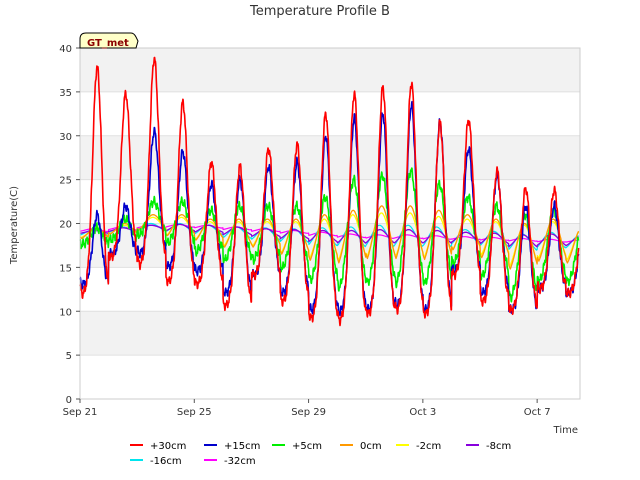  What do you see at coordinates (371, 446) in the screenshot?
I see `legend-label: 0cm` at bounding box center [371, 446].